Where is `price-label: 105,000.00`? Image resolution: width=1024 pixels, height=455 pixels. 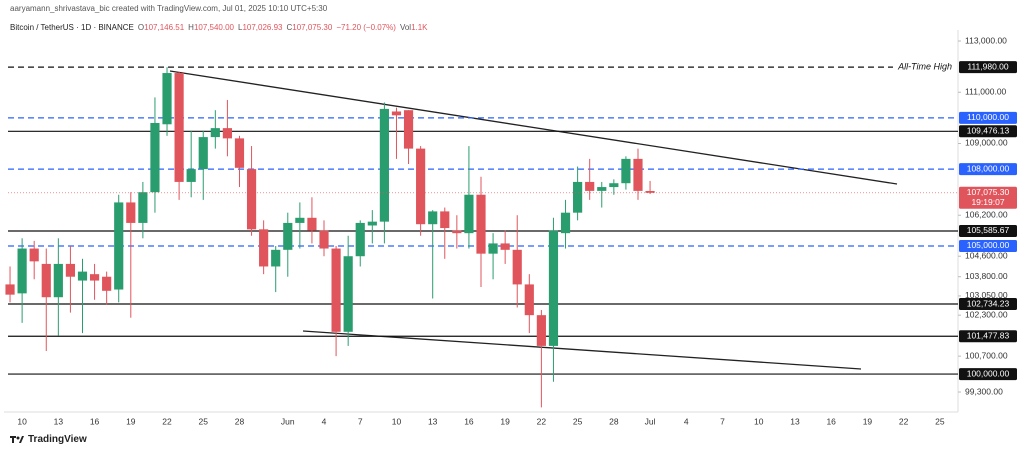
price-label: 105,000.00 is located at coordinates (988, 245).